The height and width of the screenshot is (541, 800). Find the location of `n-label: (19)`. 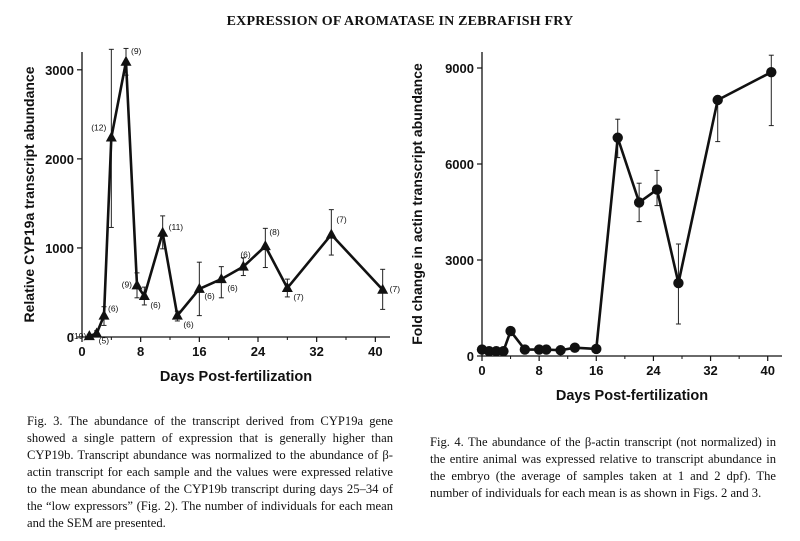

n-label: (19) is located at coordinates (78, 336).